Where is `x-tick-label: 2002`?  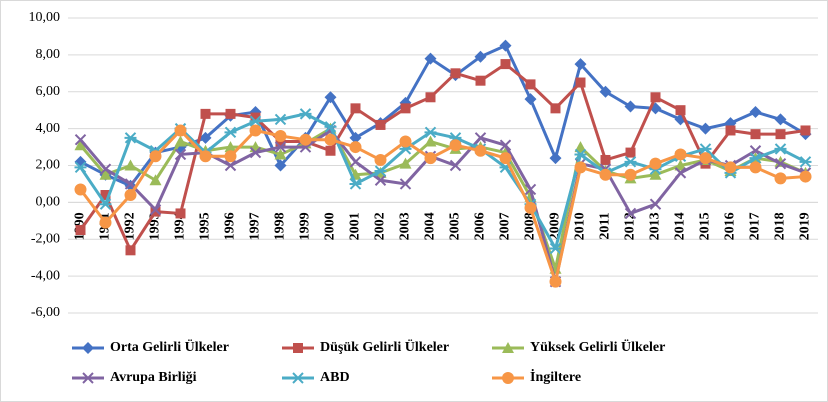
x-tick-label: 2002 is located at coordinates (380, 226).